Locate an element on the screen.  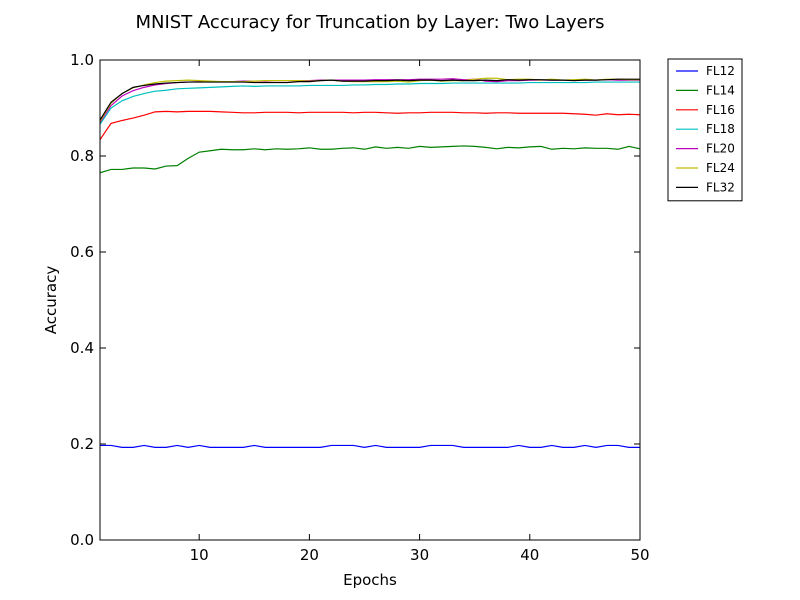
x-tick-label: 50 is located at coordinates (639, 555).